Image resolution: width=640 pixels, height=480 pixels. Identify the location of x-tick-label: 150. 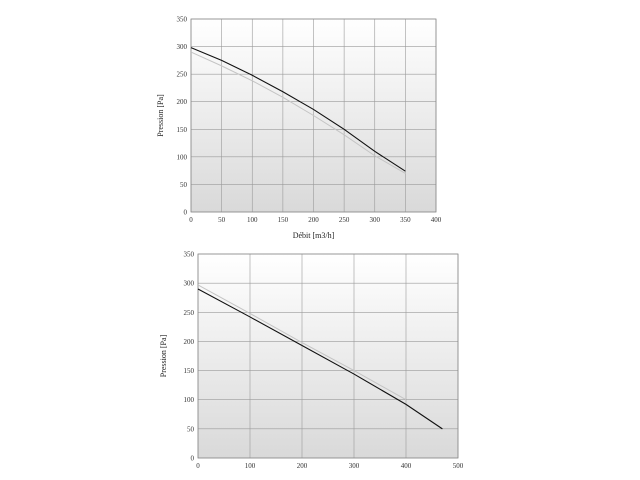
(283, 220).